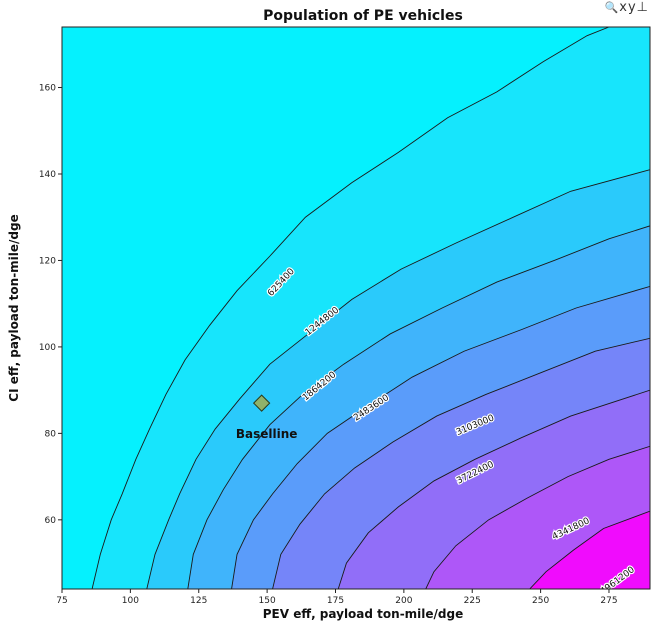  What do you see at coordinates (198, 601) in the screenshot?
I see `x-tick-label: 125` at bounding box center [198, 601].